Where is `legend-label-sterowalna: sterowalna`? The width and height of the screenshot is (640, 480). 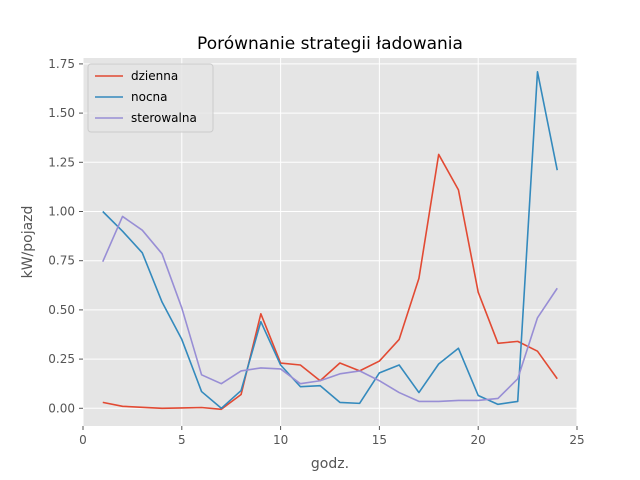 legend-label-sterowalna: sterowalna is located at coordinates (164, 118).